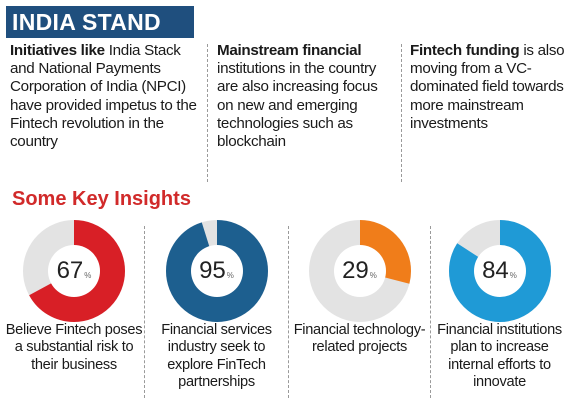 The height and width of the screenshot is (405, 568). I want to click on insight-1-value: 67, so click(70, 270).